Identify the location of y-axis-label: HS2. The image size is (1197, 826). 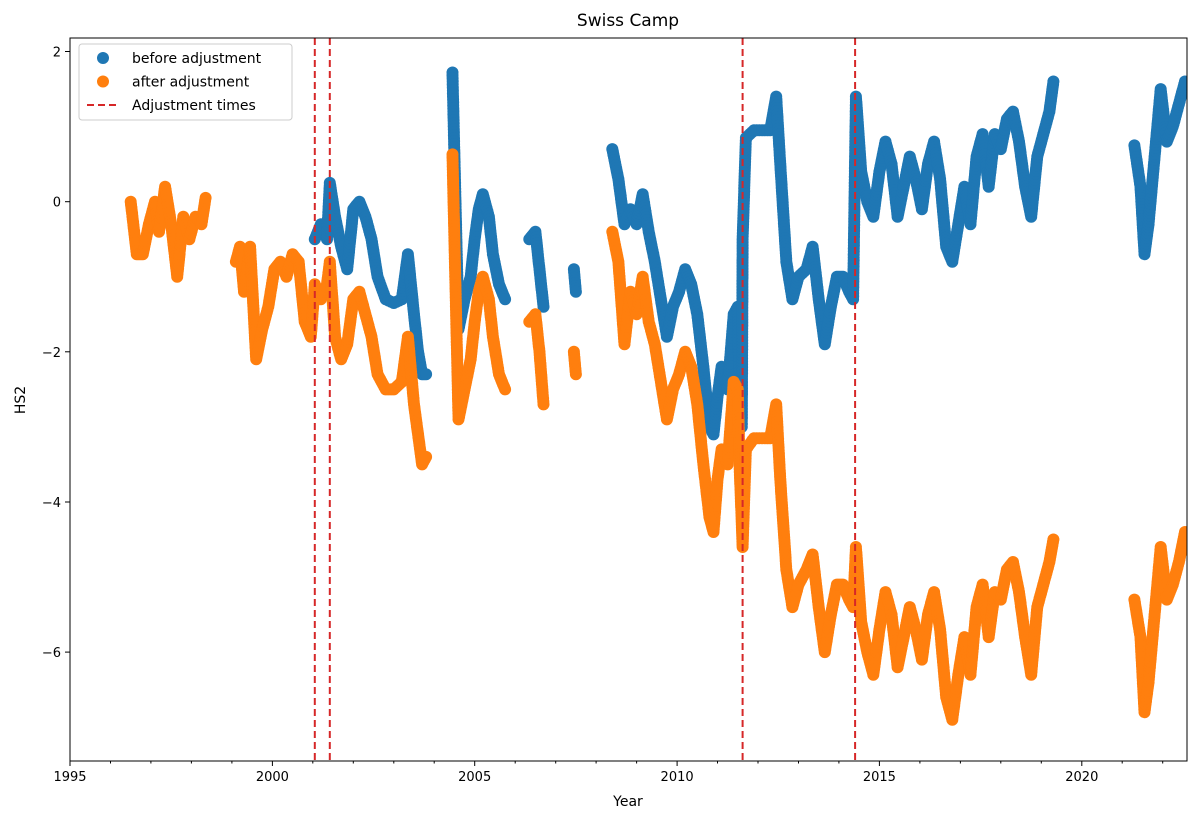
(21, 400).